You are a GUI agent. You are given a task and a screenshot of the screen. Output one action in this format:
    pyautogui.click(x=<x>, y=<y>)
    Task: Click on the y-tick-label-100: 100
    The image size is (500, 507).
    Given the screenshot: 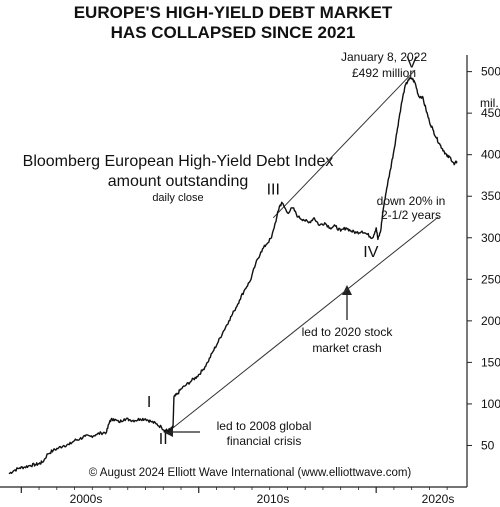 What is the action you would take?
    pyautogui.click(x=490, y=404)
    